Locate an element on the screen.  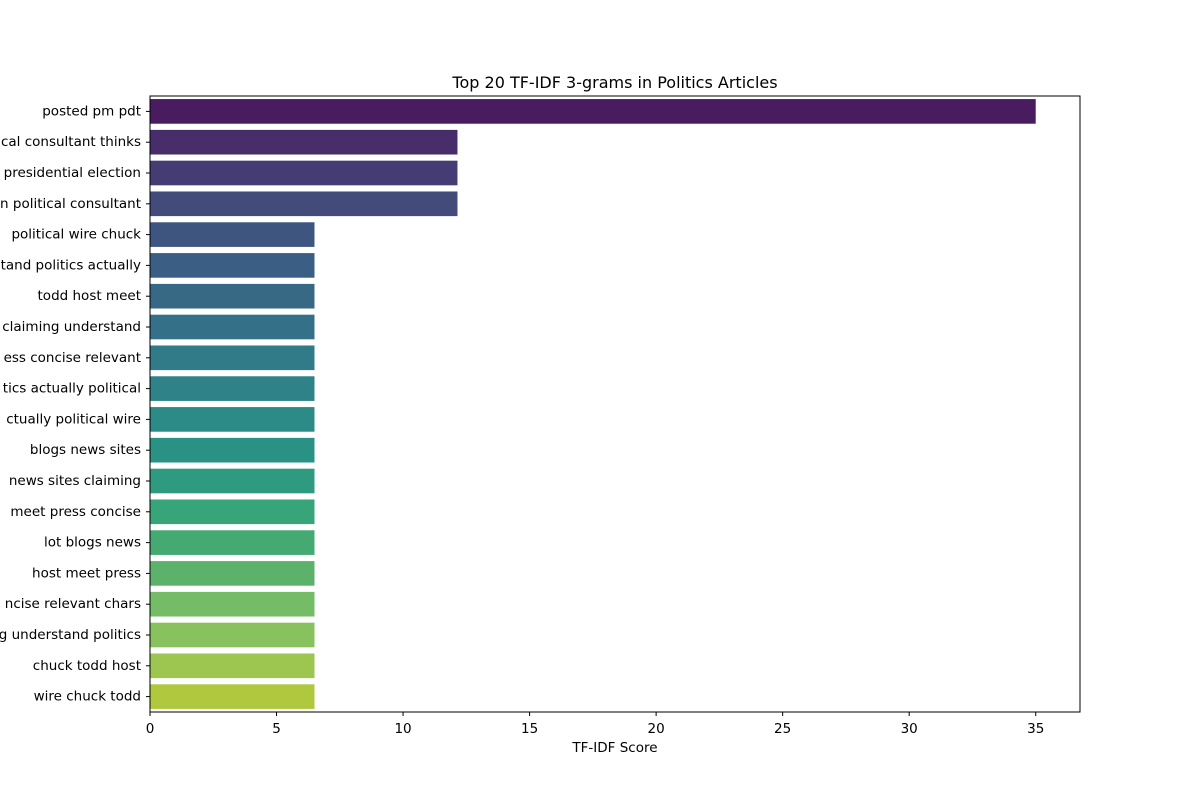
y-tick-label: posted pm pdt is located at coordinates (91, 111).